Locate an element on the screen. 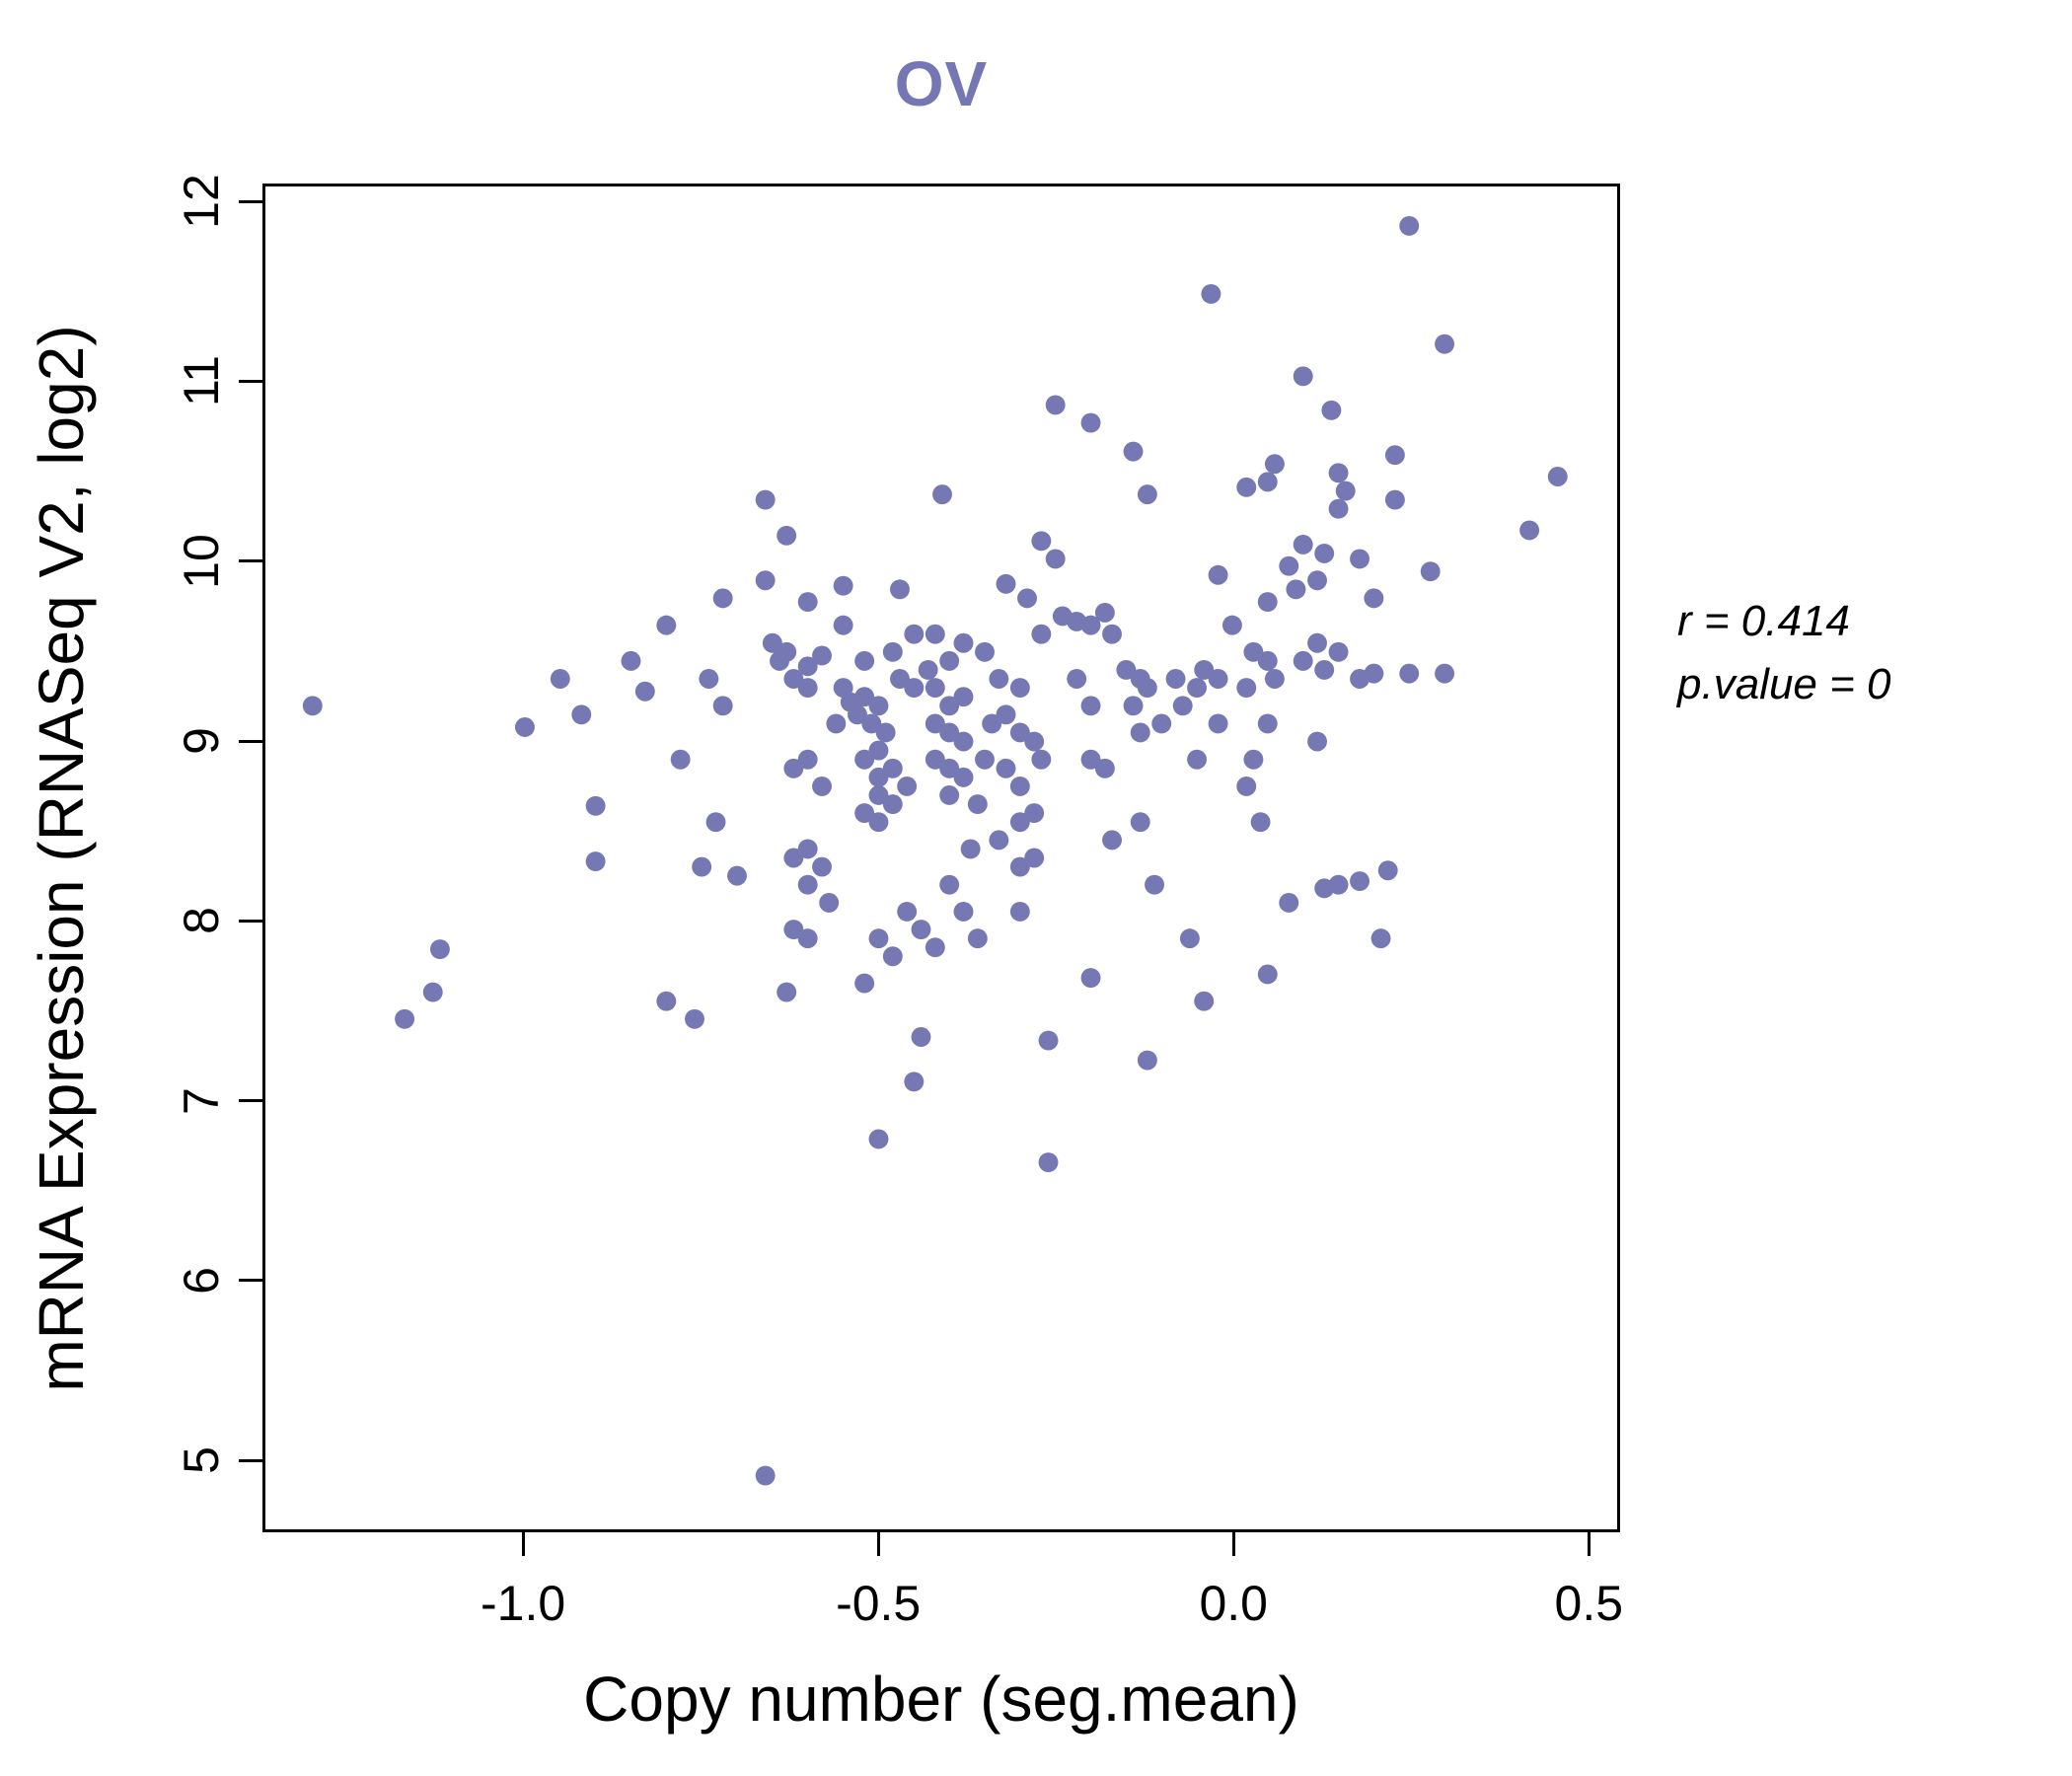  x-axis-tick-label: -0.5 is located at coordinates (879, 1603).